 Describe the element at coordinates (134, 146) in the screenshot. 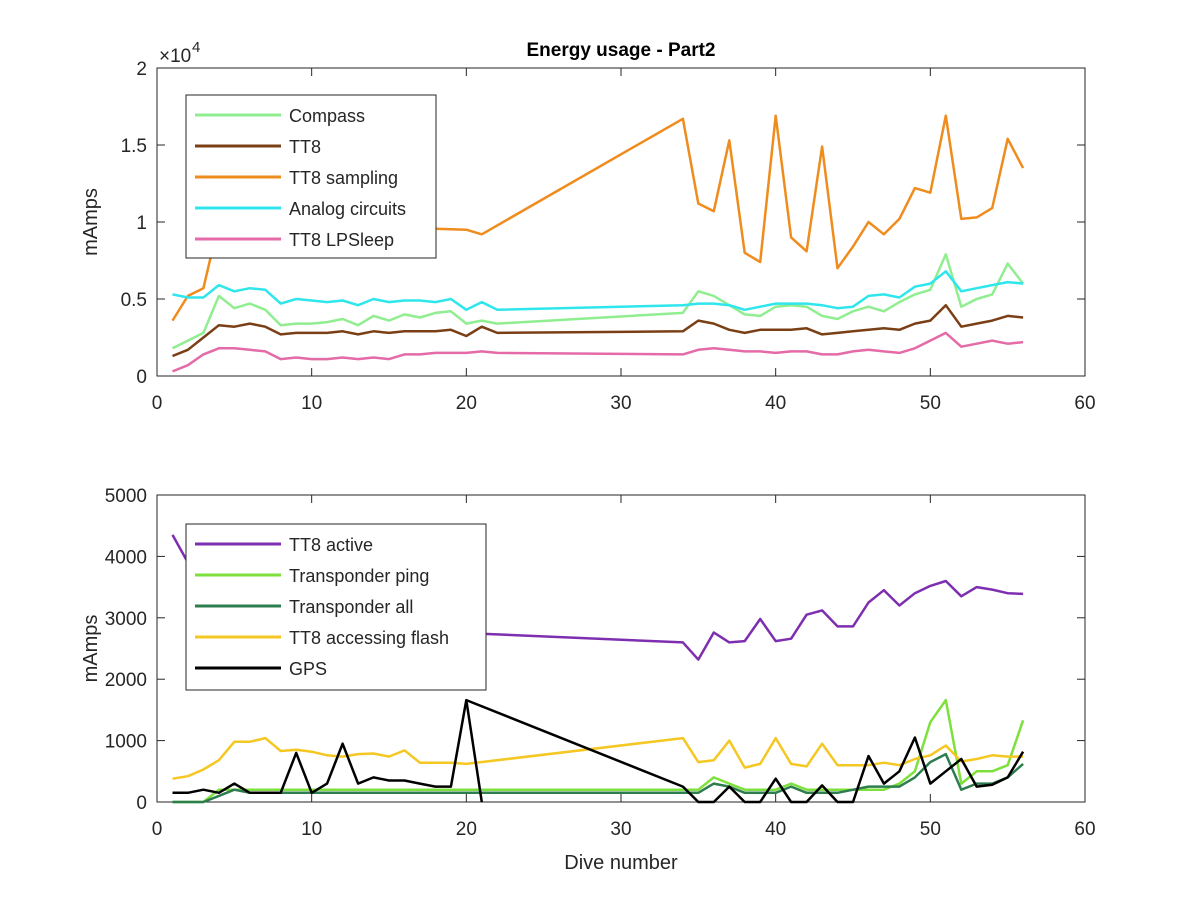

I see `y-tick-label: 1.5` at that location.